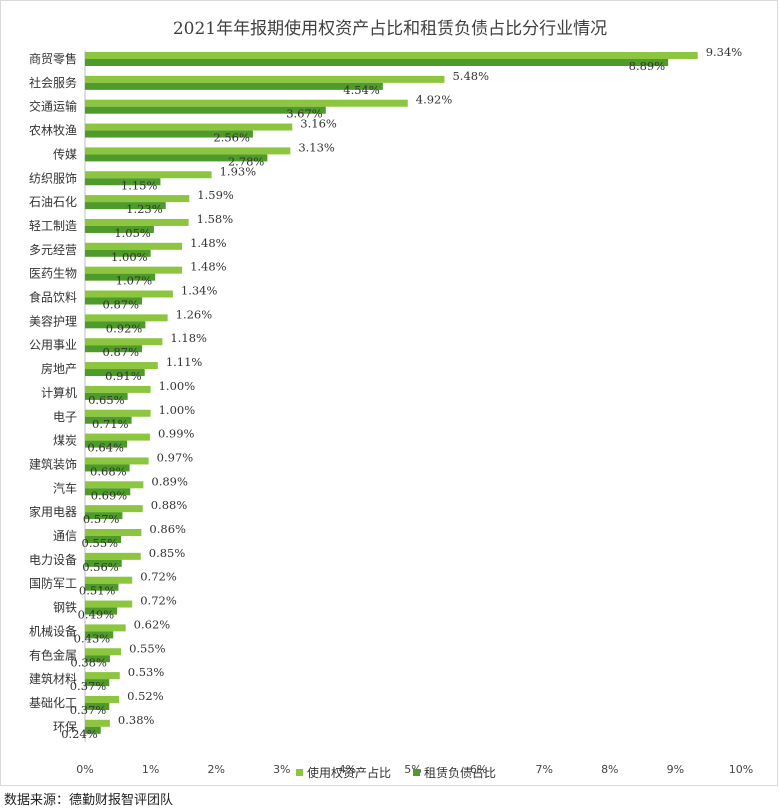 Image resolution: width=780 pixels, height=812 pixels. What do you see at coordinates (106, 400) in the screenshot?
I see `data-label: 0.65%` at bounding box center [106, 400].